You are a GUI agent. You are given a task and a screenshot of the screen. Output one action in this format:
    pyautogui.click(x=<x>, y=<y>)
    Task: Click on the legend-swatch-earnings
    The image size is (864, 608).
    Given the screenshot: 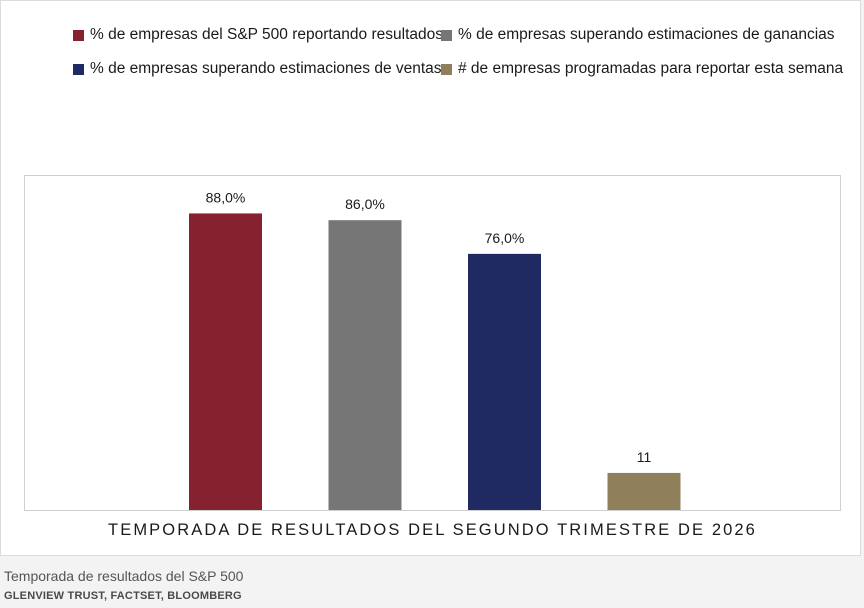 What is the action you would take?
    pyautogui.click(x=446, y=35)
    